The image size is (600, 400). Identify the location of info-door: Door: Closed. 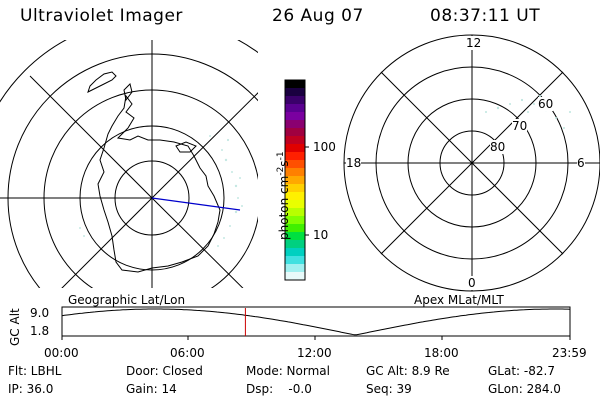
(164, 371).